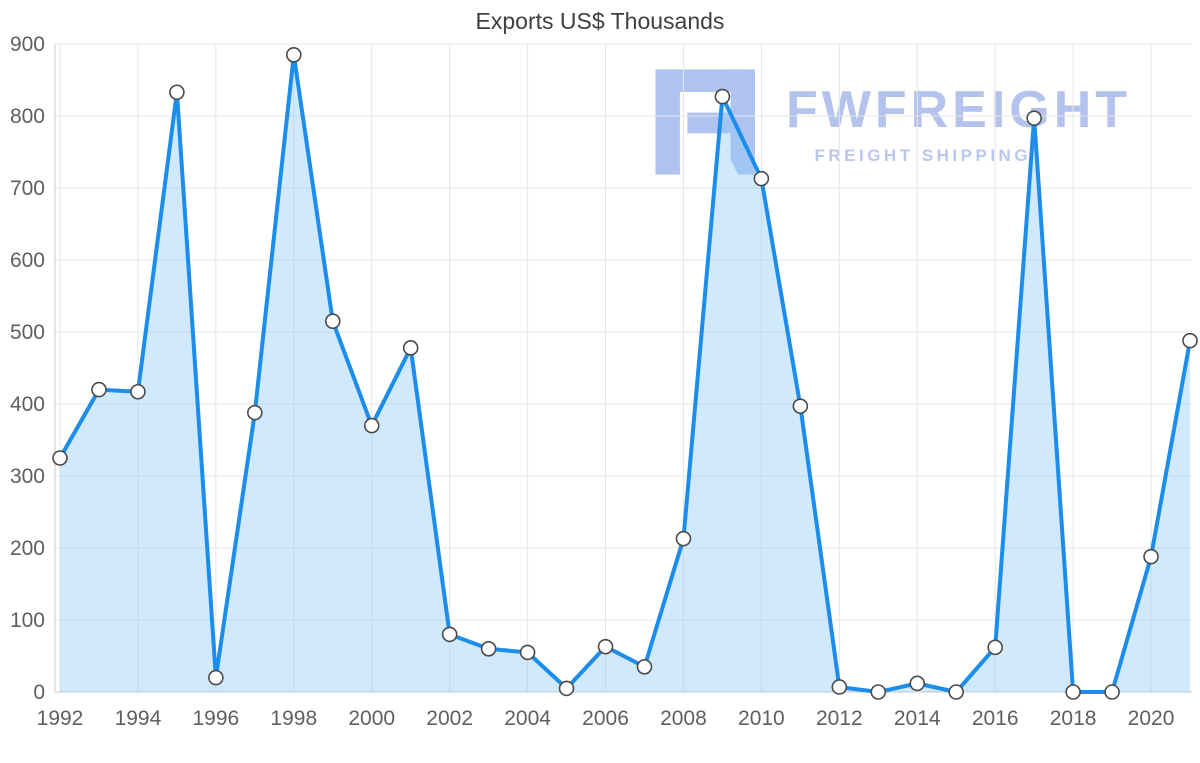  Describe the element at coordinates (839, 718) in the screenshot. I see `x-tick-label: 2012` at that location.